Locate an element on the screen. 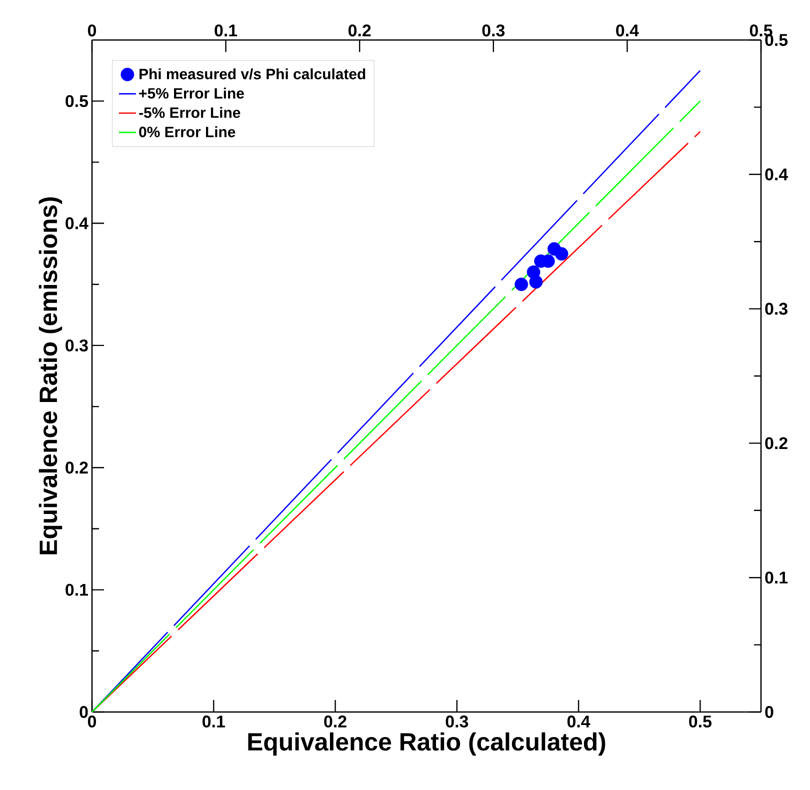 The height and width of the screenshot is (790, 810). x2-tick-label: 0.4 is located at coordinates (627, 30).